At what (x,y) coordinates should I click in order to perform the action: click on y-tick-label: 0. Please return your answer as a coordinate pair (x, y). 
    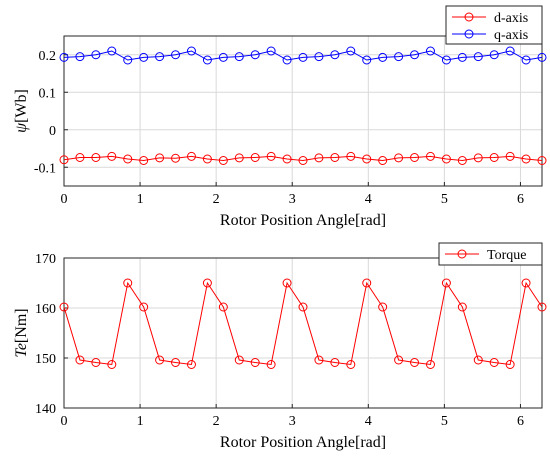
    Looking at the image, I should click on (52, 131).